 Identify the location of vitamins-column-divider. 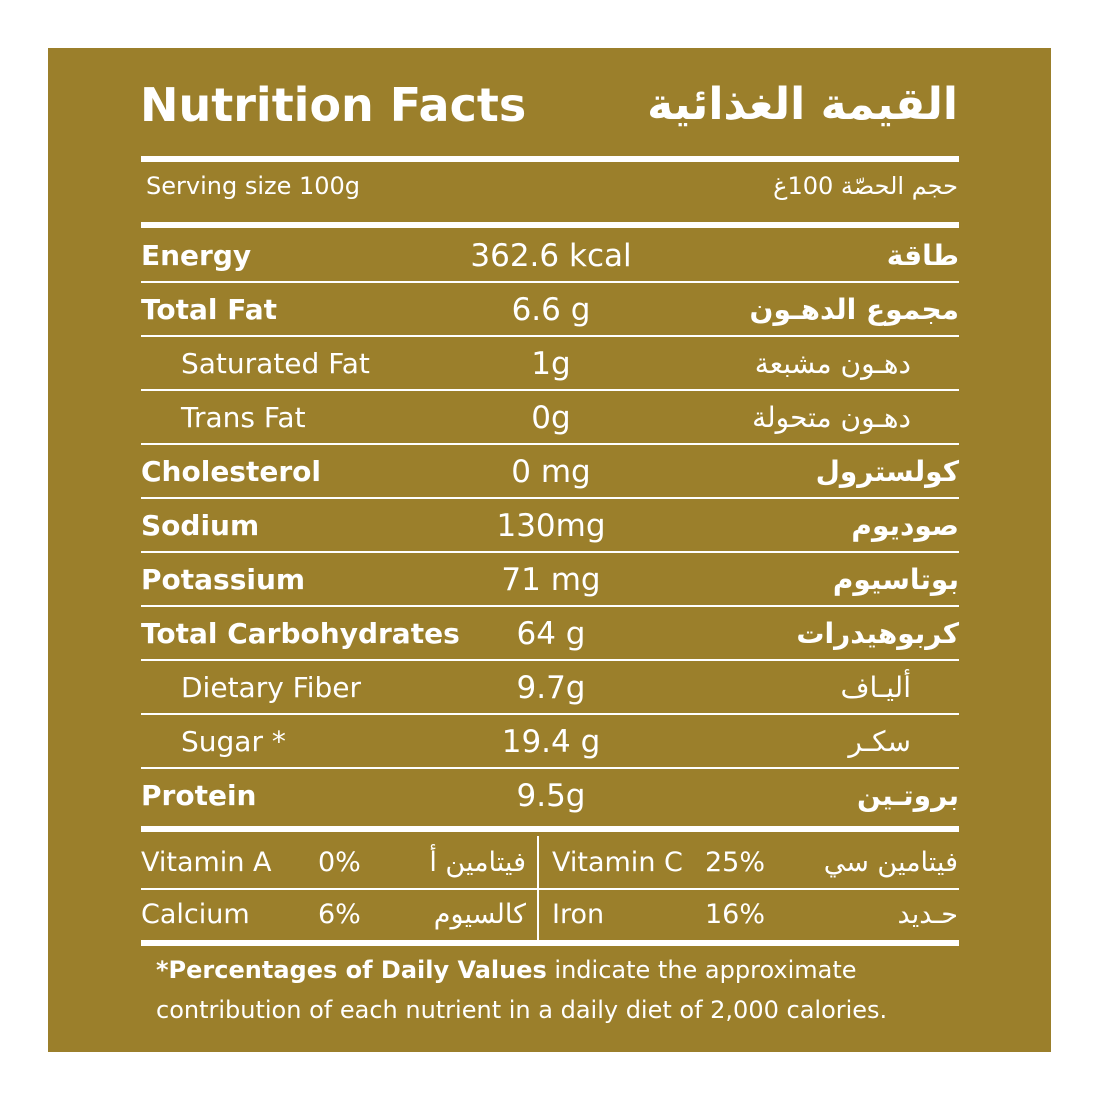
(538, 888).